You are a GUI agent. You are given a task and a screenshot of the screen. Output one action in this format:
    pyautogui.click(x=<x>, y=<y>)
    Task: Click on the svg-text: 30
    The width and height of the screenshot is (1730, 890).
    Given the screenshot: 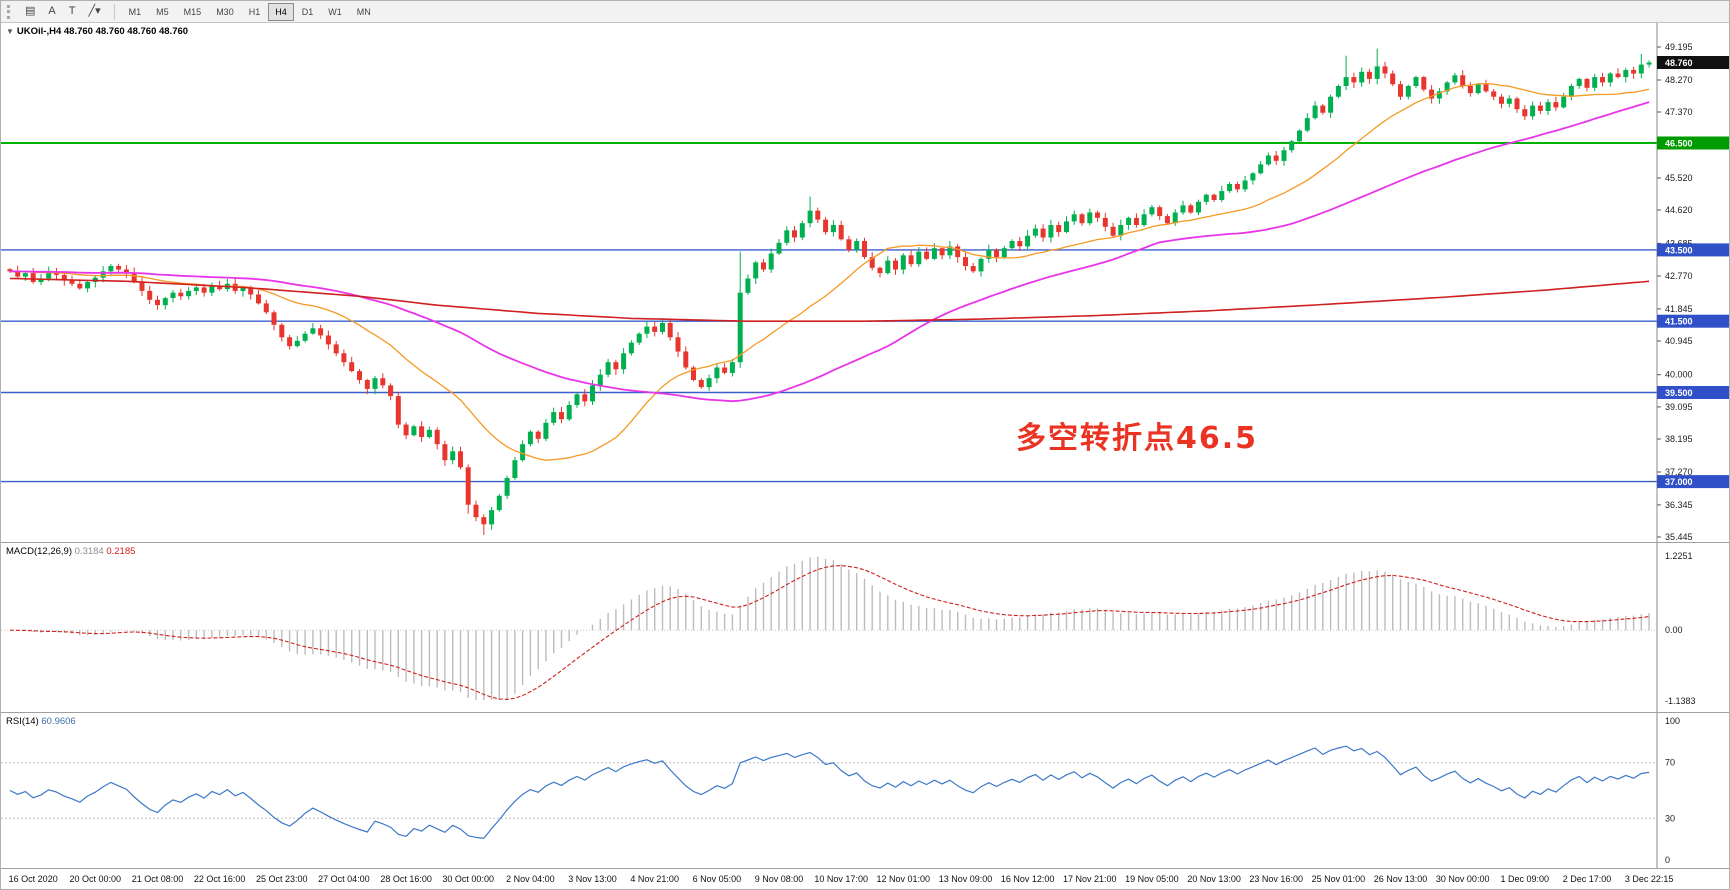 What is the action you would take?
    pyautogui.click(x=1670, y=818)
    